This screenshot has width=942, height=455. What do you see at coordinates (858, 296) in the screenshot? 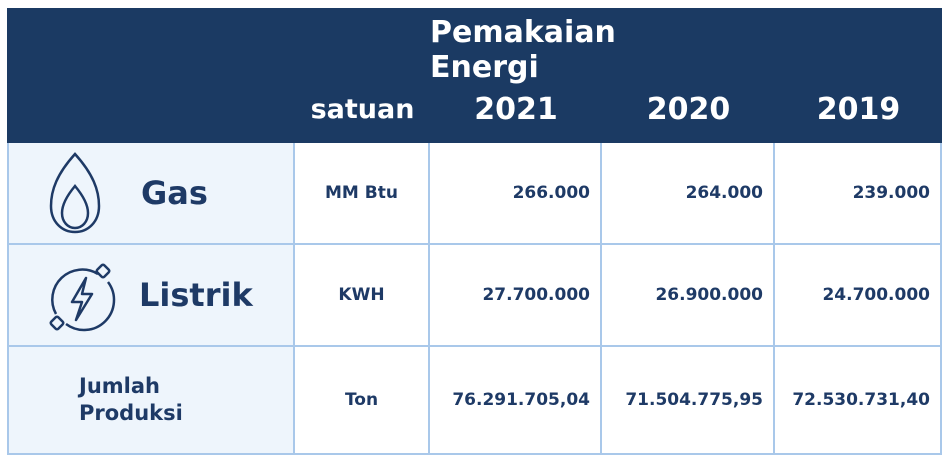
I see `value-cell: 24.700.000` at bounding box center [858, 296].